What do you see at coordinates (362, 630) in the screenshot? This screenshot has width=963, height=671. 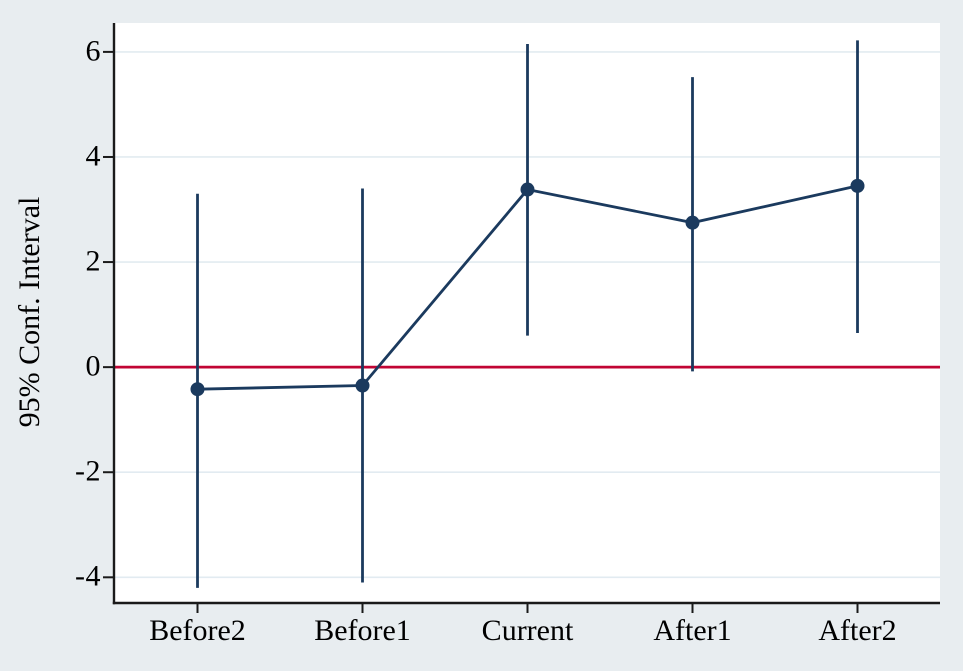 I see `x-tick-label: Before1` at bounding box center [362, 630].